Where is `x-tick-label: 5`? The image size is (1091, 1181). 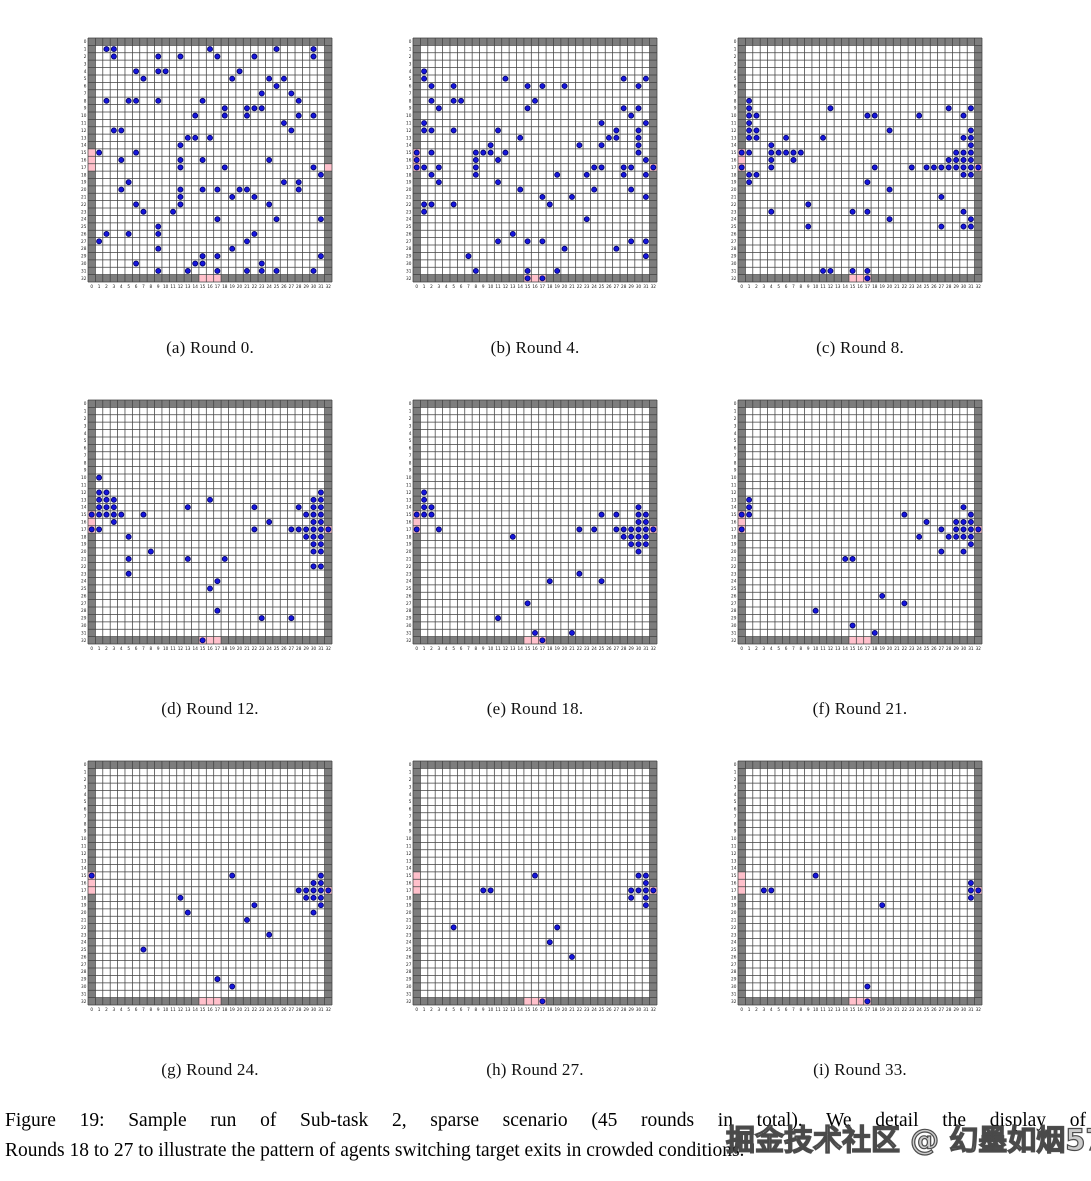
x-tick-label: 5 is located at coordinates (453, 648).